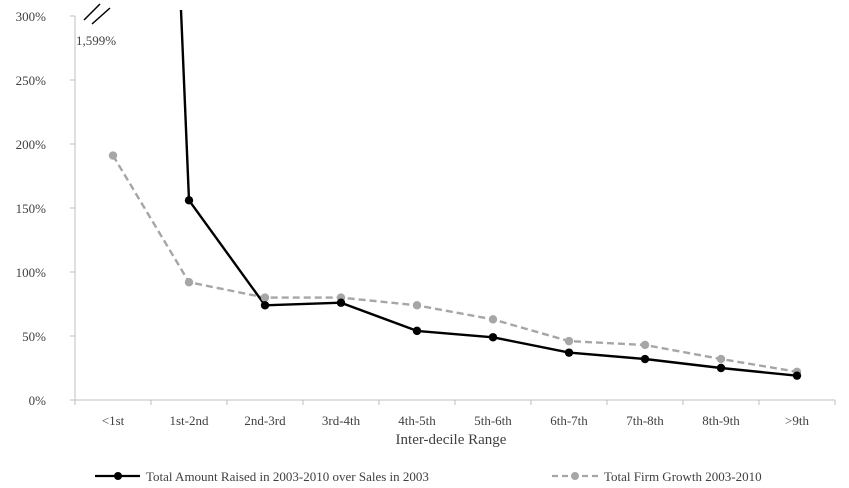 This screenshot has width=849, height=488. What do you see at coordinates (417, 420) in the screenshot?
I see `x-tick-label: 4th-5th` at bounding box center [417, 420].